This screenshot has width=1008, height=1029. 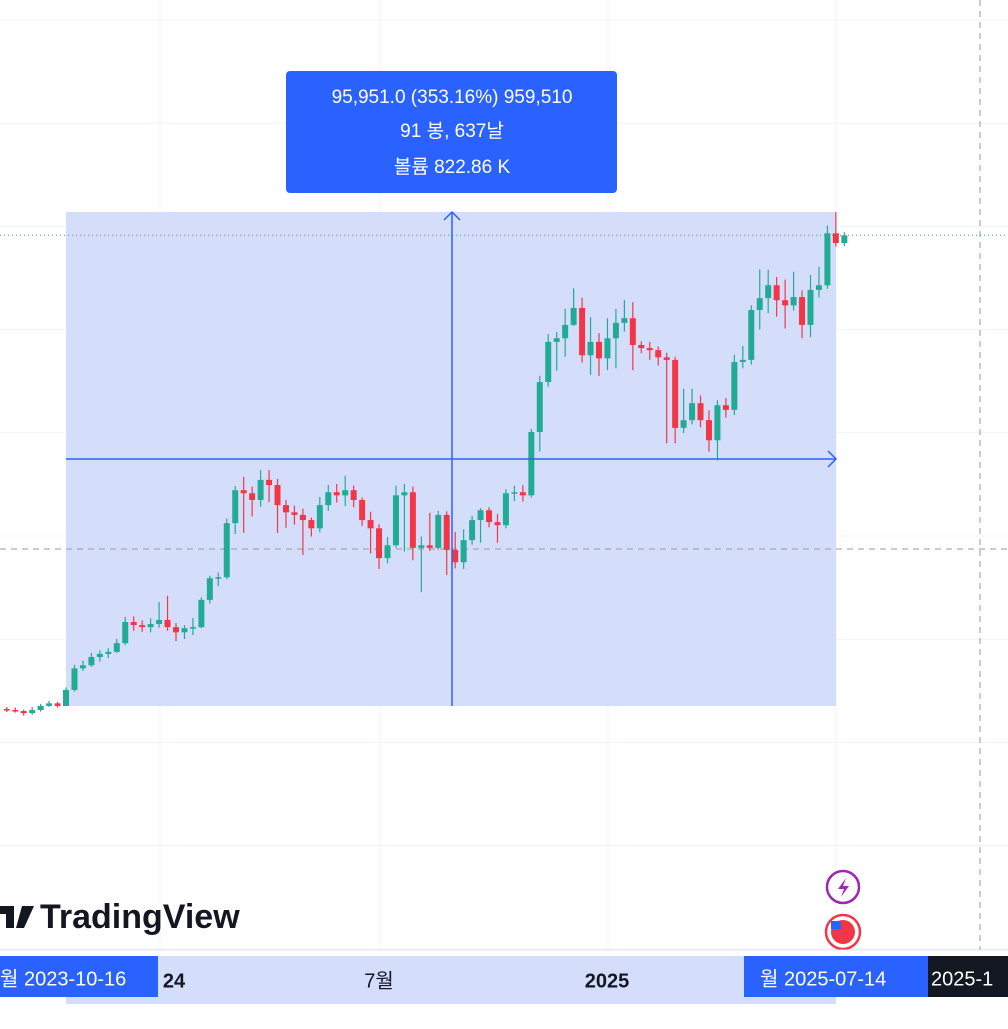 I want to click on brand: TradingView, so click(x=140, y=917).